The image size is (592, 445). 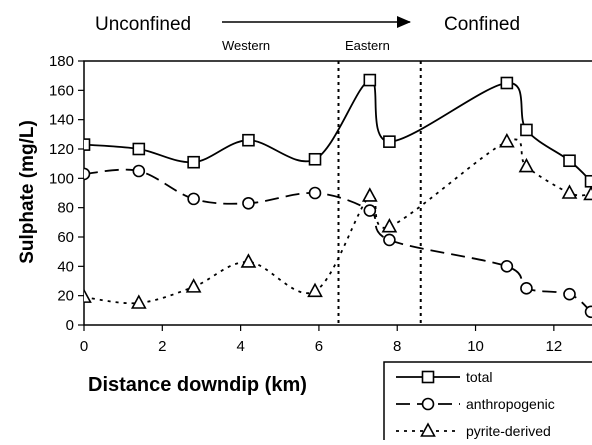 I want to click on y-tick-label-20: 20, so click(x=65, y=296).